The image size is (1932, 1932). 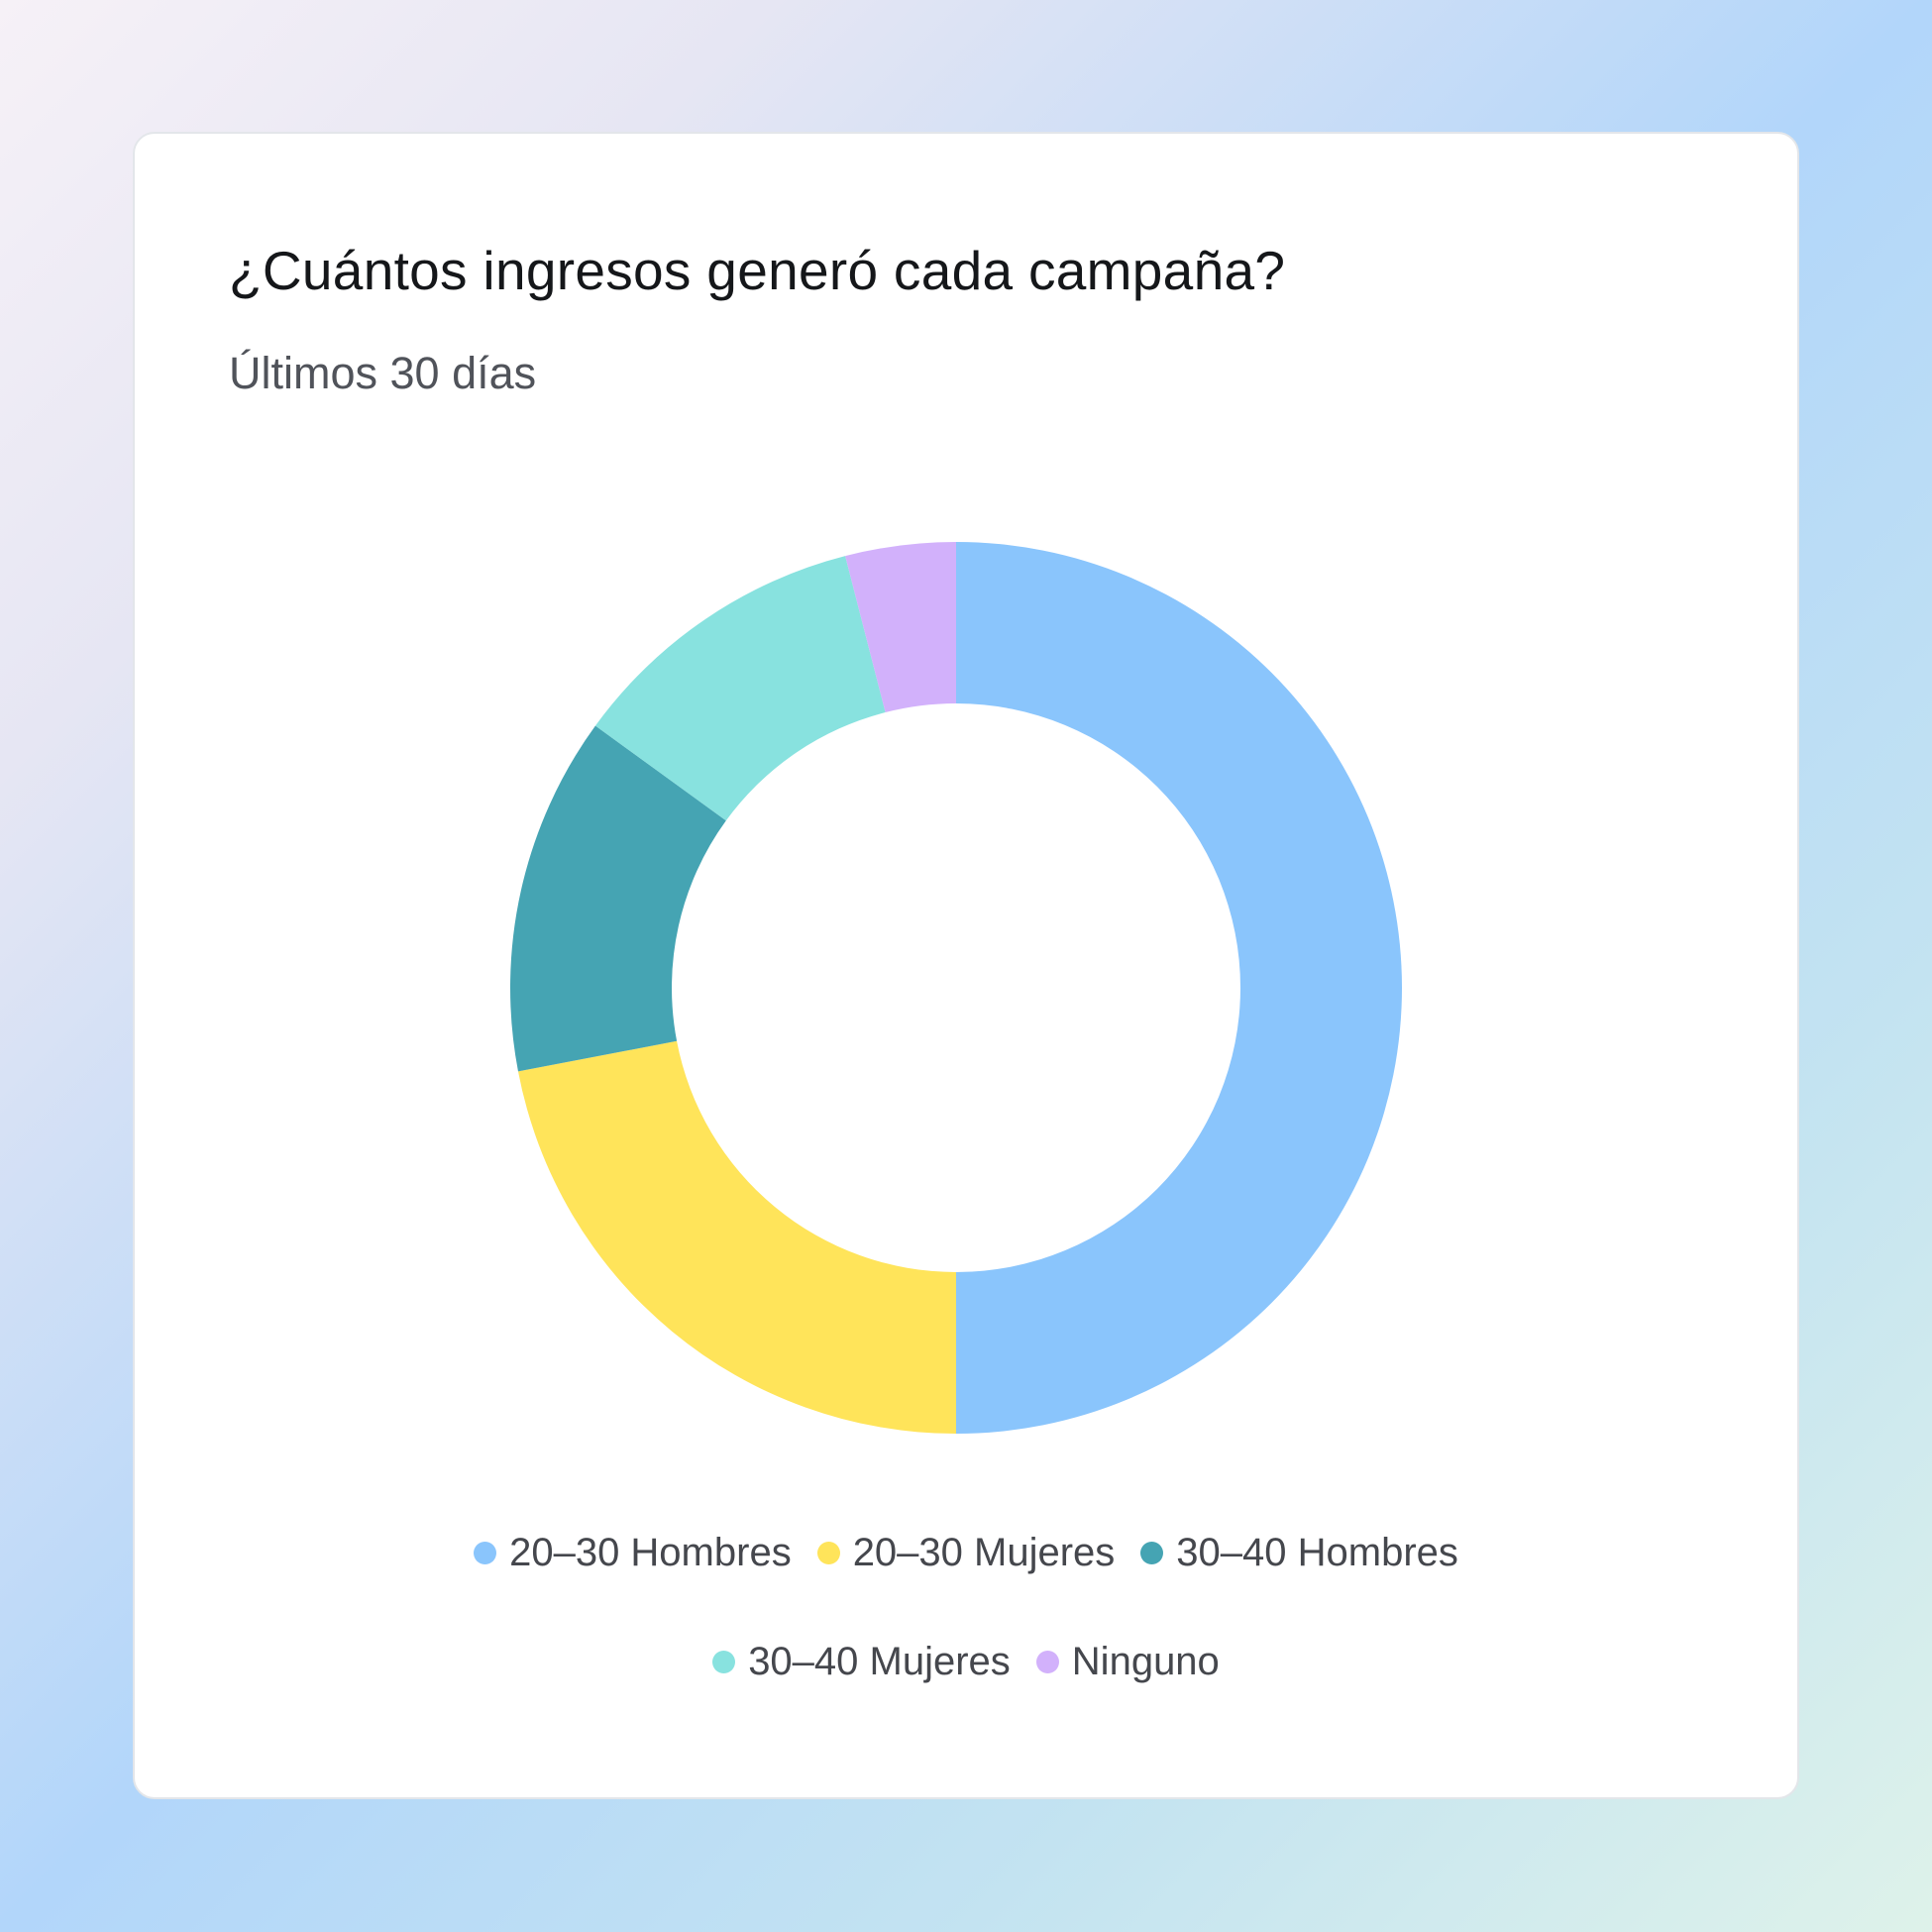 What do you see at coordinates (984, 1552) in the screenshot?
I see `legend-label: 20–30 Mujeres` at bounding box center [984, 1552].